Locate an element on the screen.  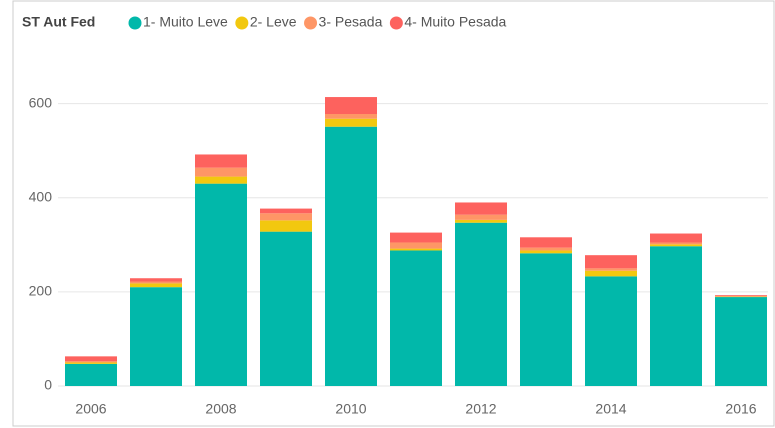
legend-label: 4- Muito Pesada is located at coordinates (455, 22).